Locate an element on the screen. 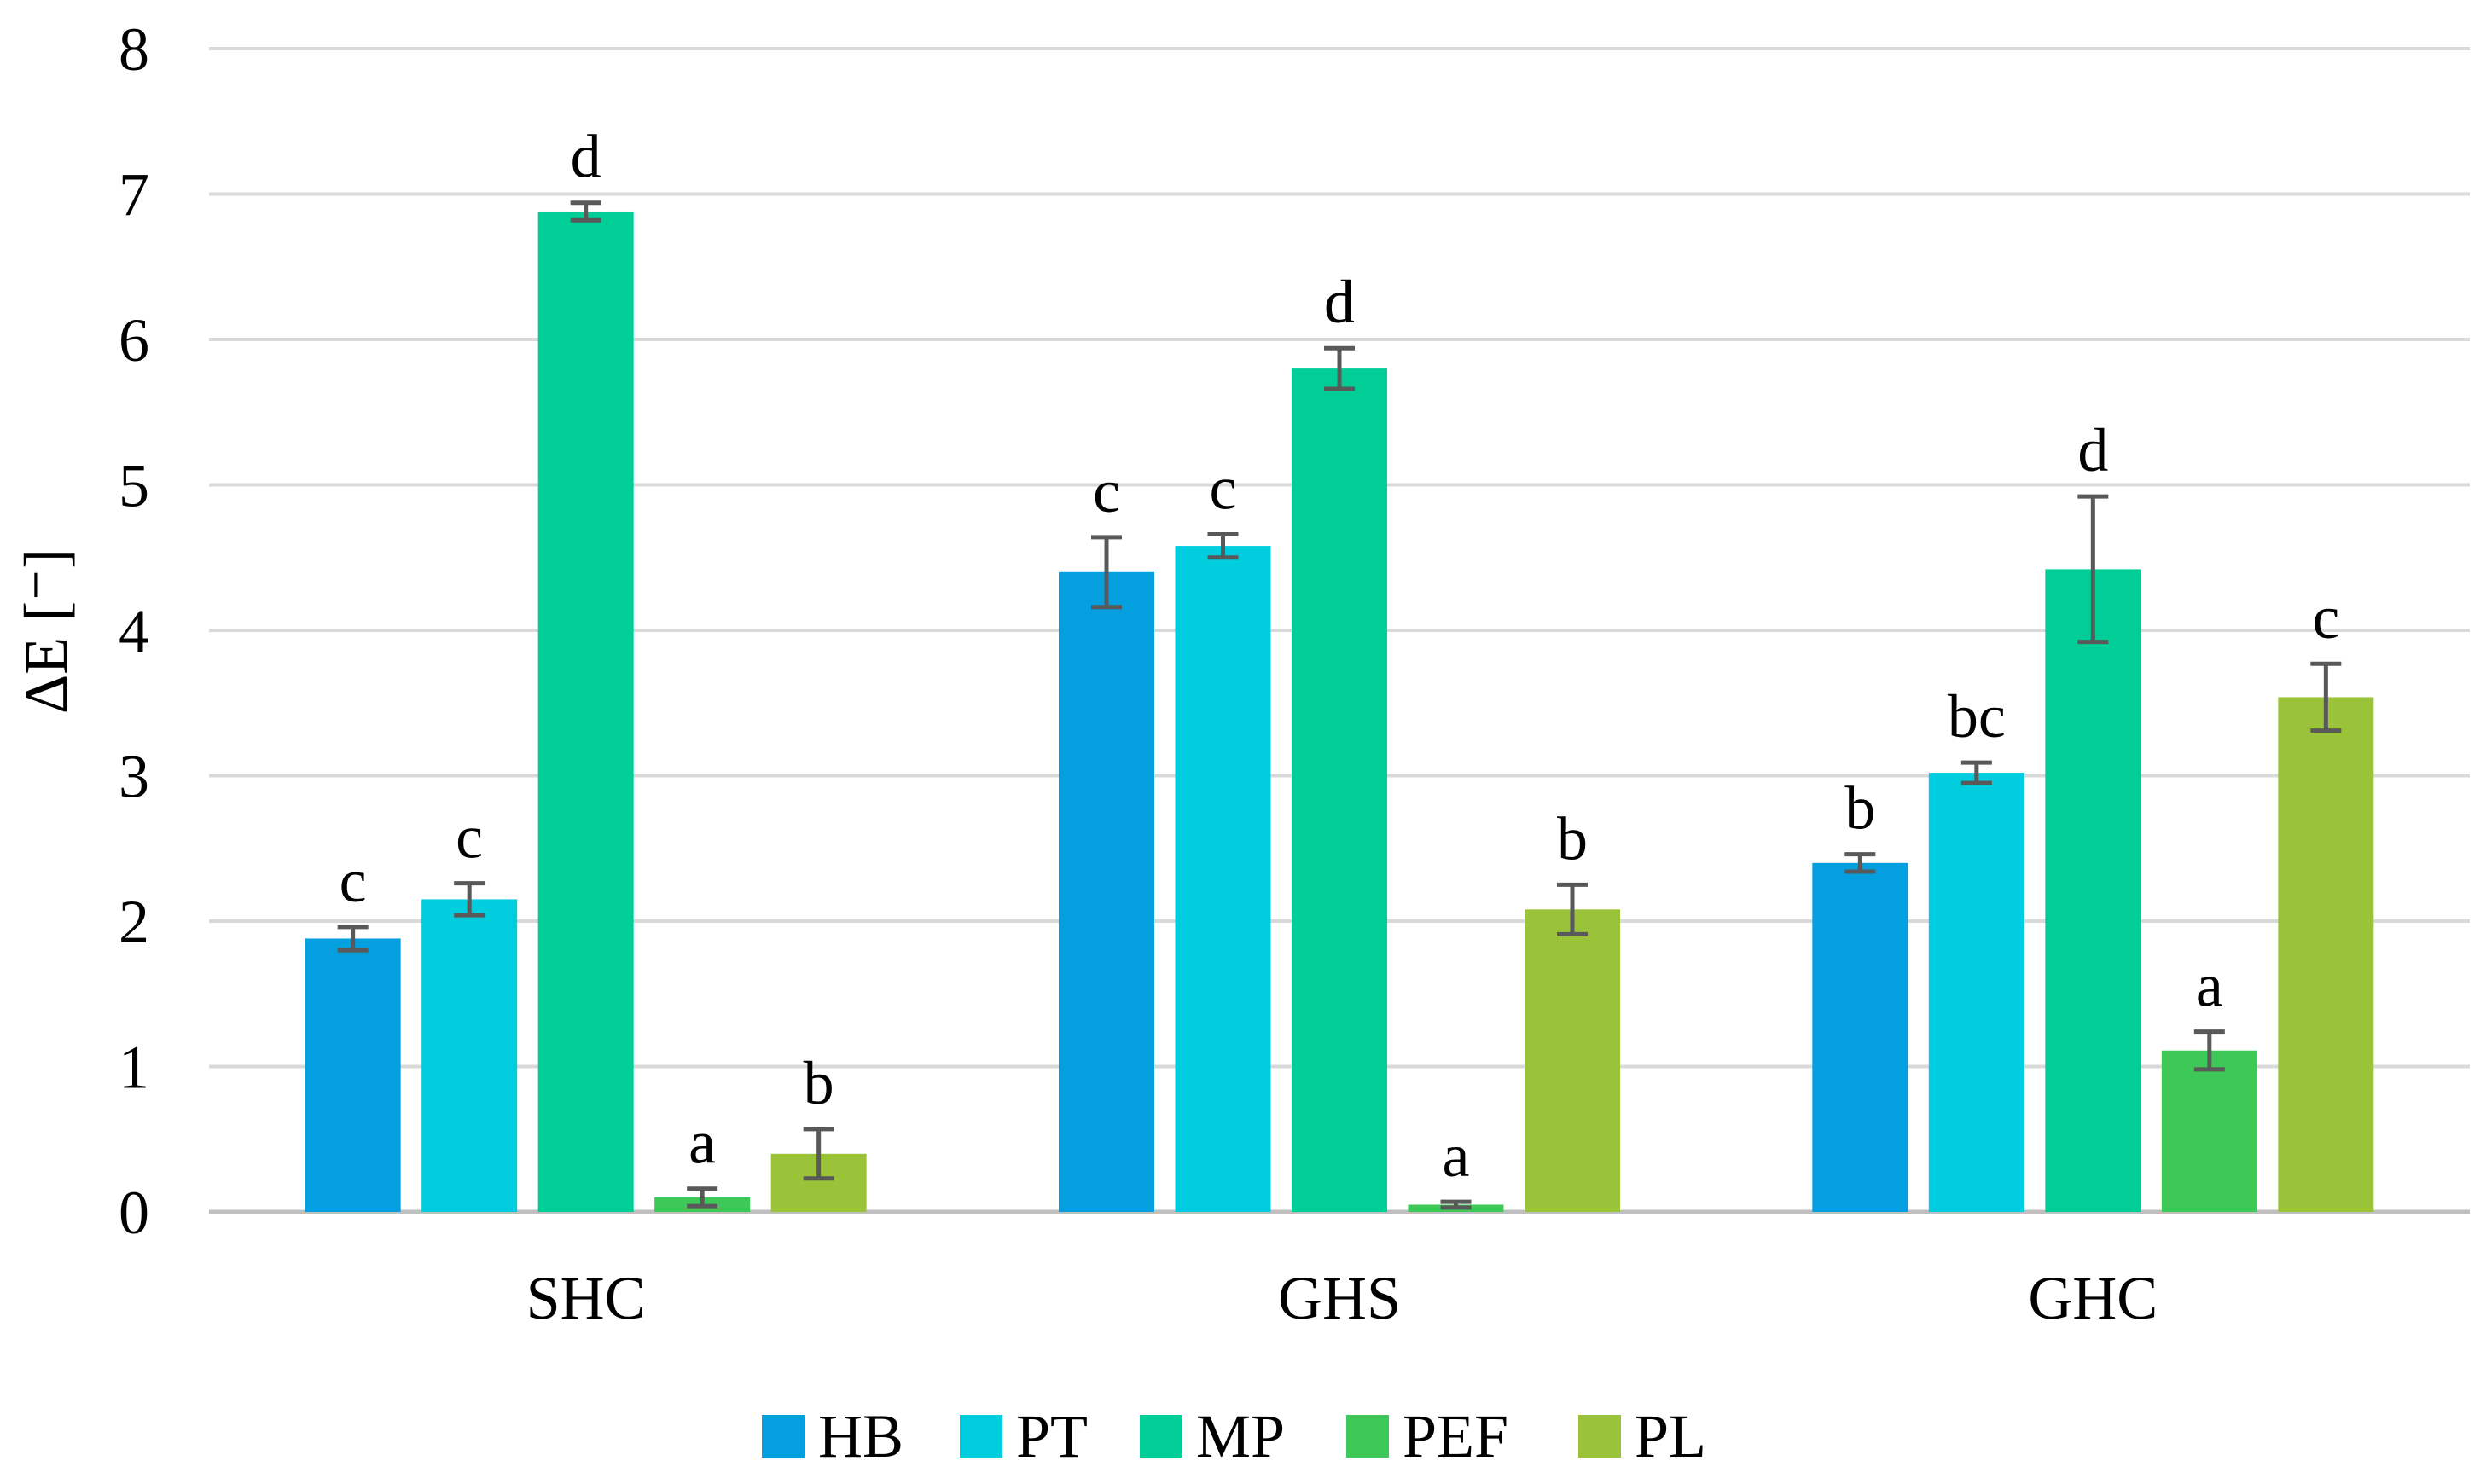  bar-mp-shc is located at coordinates (586, 712).